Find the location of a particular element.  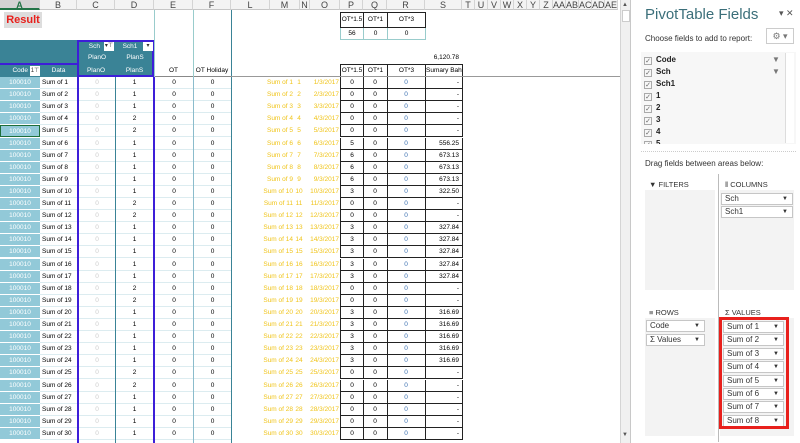

date-cell: 16/3/2017 is located at coordinates (324, 264).